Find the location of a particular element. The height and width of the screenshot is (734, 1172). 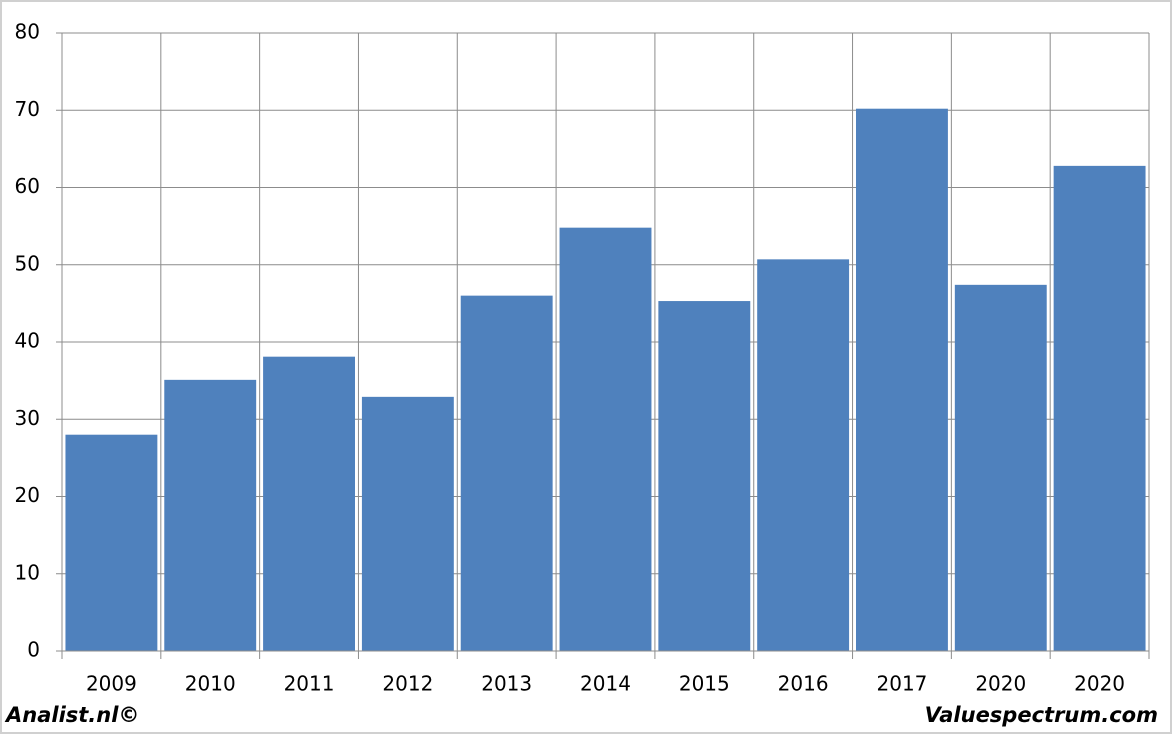

x-tick-label: 2013 is located at coordinates (506, 684).